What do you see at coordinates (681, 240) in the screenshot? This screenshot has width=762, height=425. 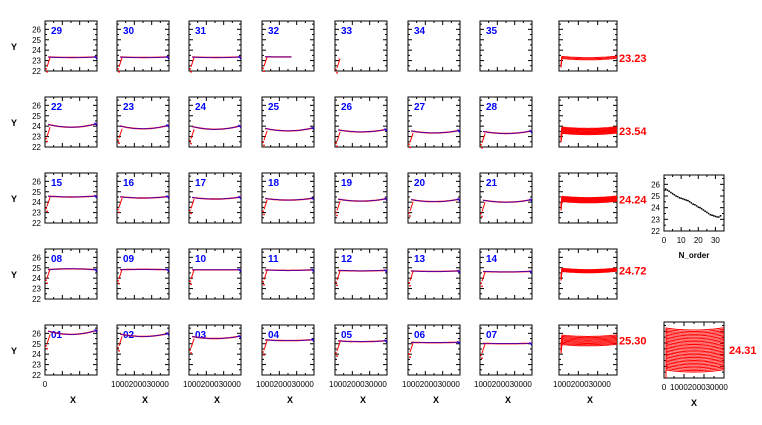 I see `order-mean-xtick-label: 10` at bounding box center [681, 240].